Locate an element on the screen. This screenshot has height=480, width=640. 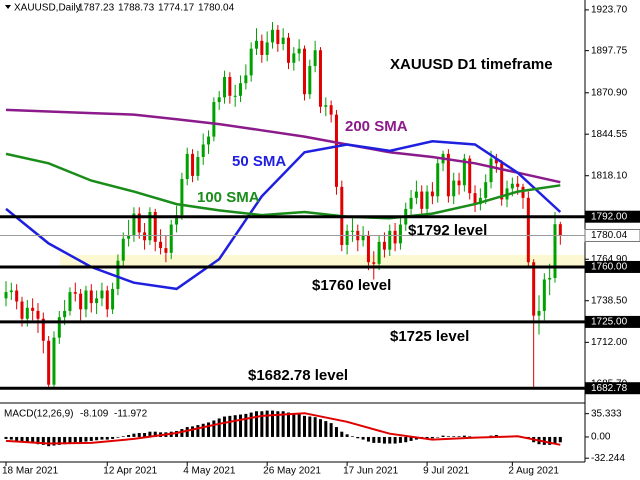
zone is located at coordinates (322, 261).